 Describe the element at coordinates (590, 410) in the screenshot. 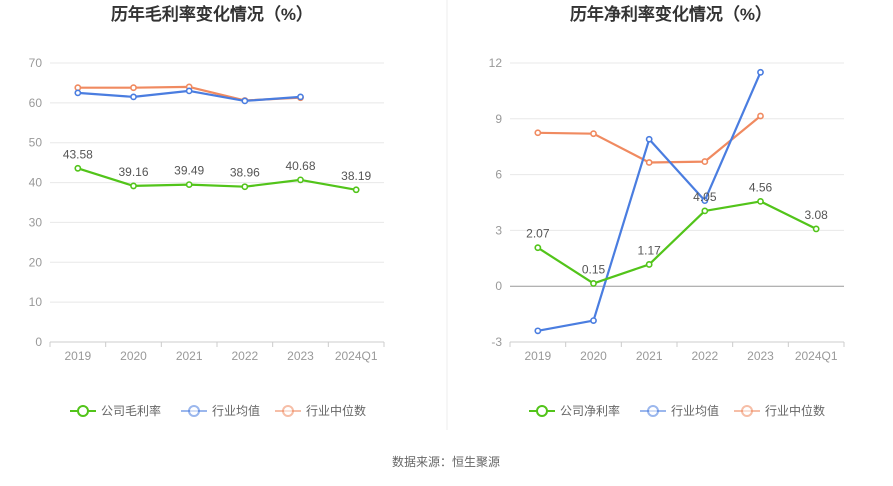

I see `legend-label: 公司净利率` at that location.